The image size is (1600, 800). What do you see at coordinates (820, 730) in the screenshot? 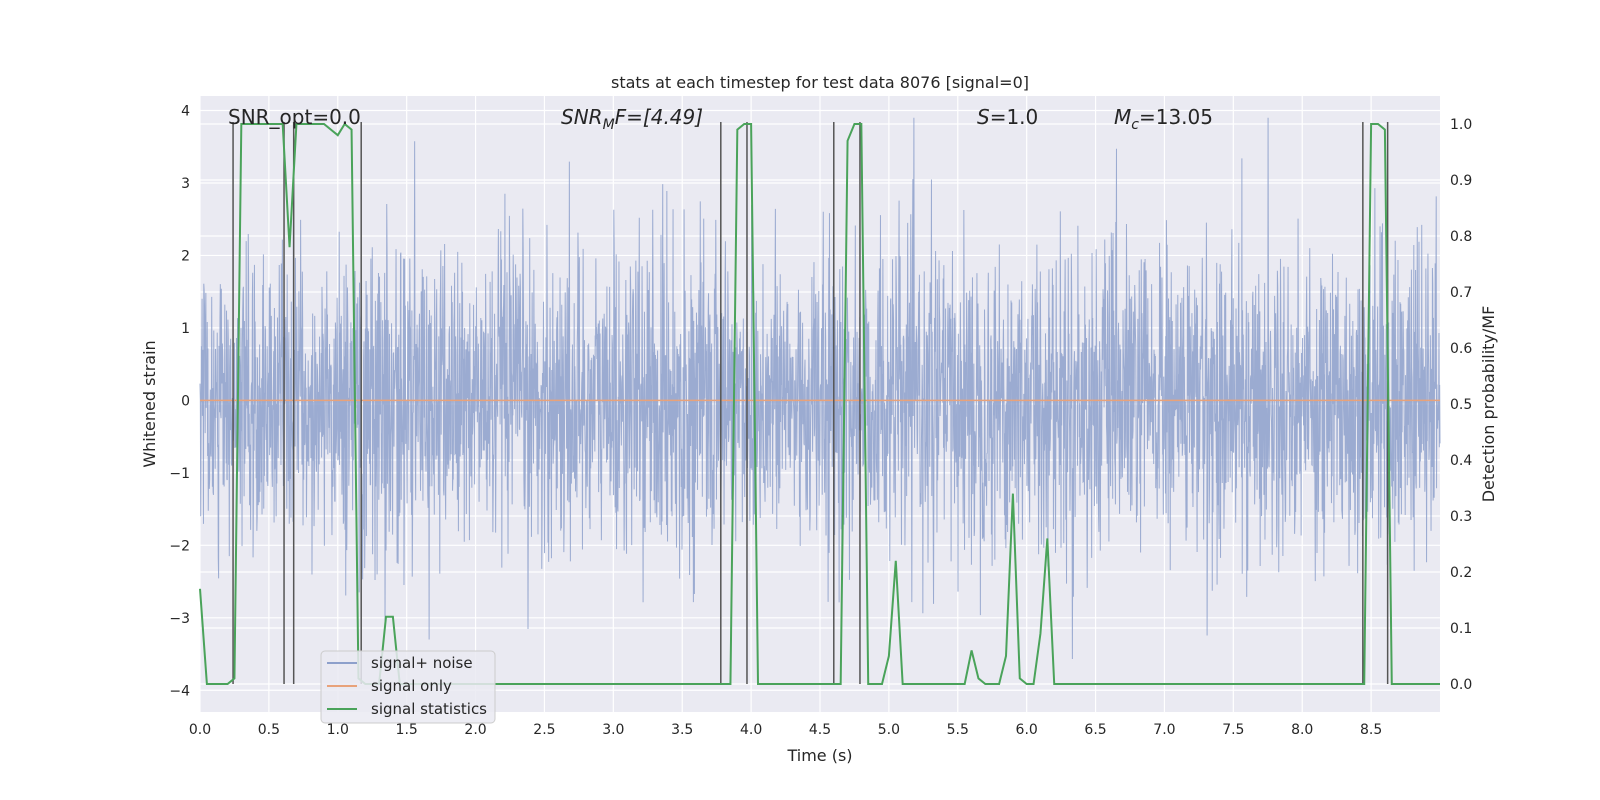
I see `x-tick-label-9: 4.5` at bounding box center [820, 730].